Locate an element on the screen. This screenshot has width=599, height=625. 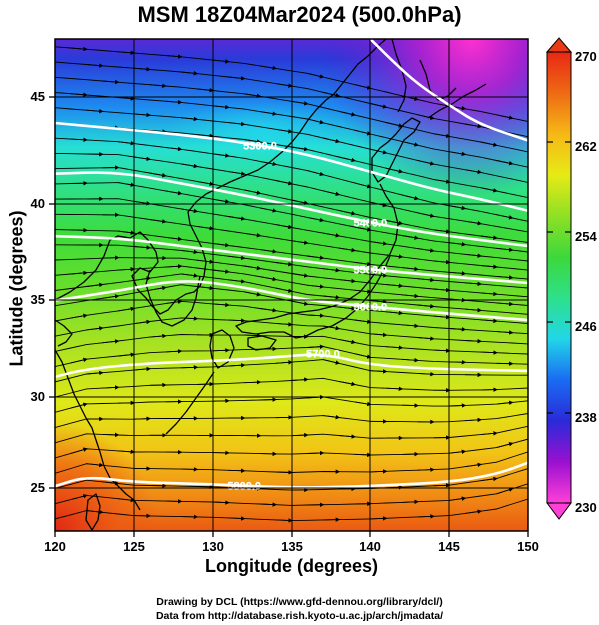
y-tick-label: 25 is located at coordinates (38, 487).